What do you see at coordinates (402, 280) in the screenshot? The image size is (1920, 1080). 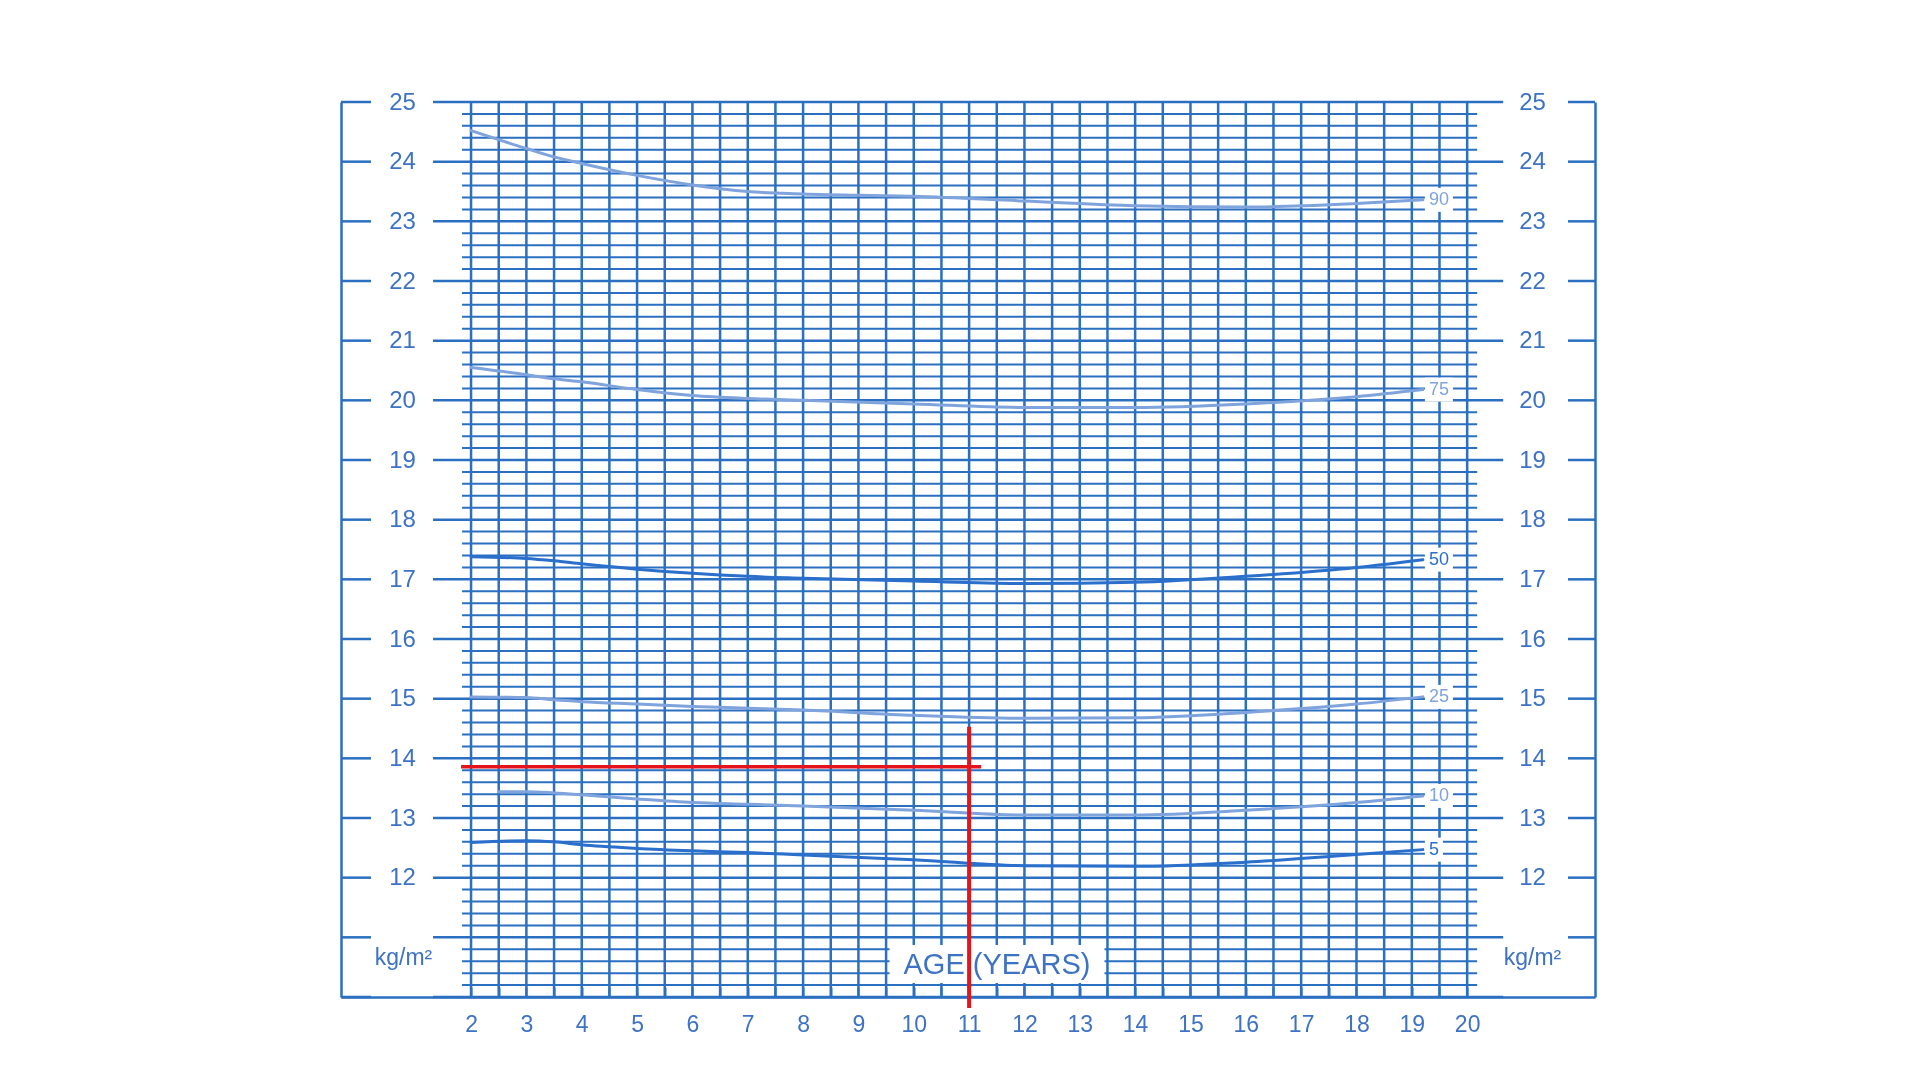 I see `y-tick-label: 22` at bounding box center [402, 280].